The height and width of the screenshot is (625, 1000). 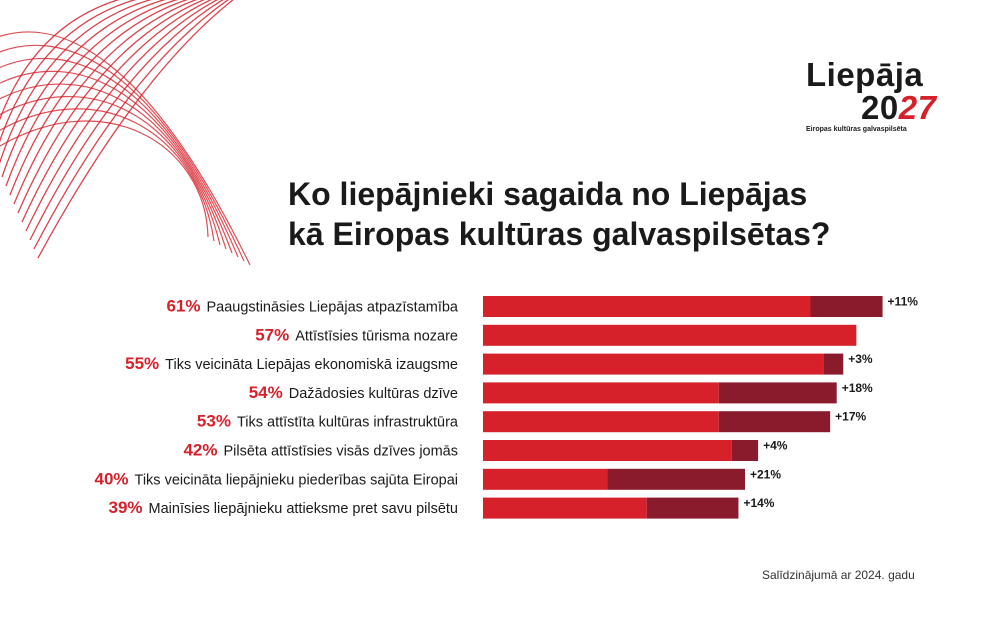 I want to click on percent-label: 54%, so click(x=266, y=392).